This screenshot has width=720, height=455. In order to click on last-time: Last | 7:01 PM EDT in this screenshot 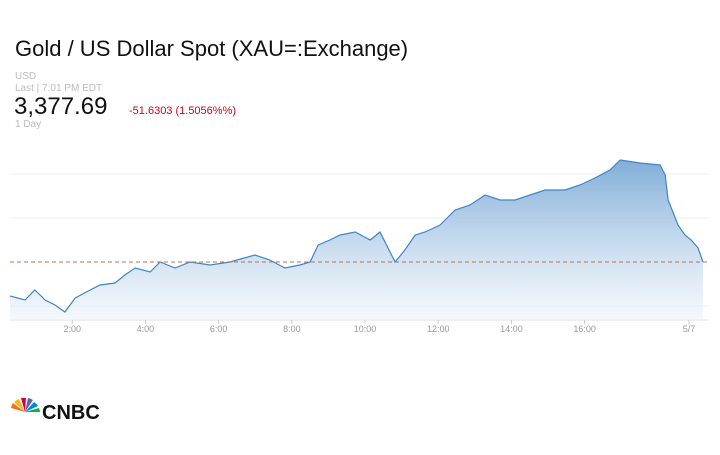, I will do `click(58, 88)`.